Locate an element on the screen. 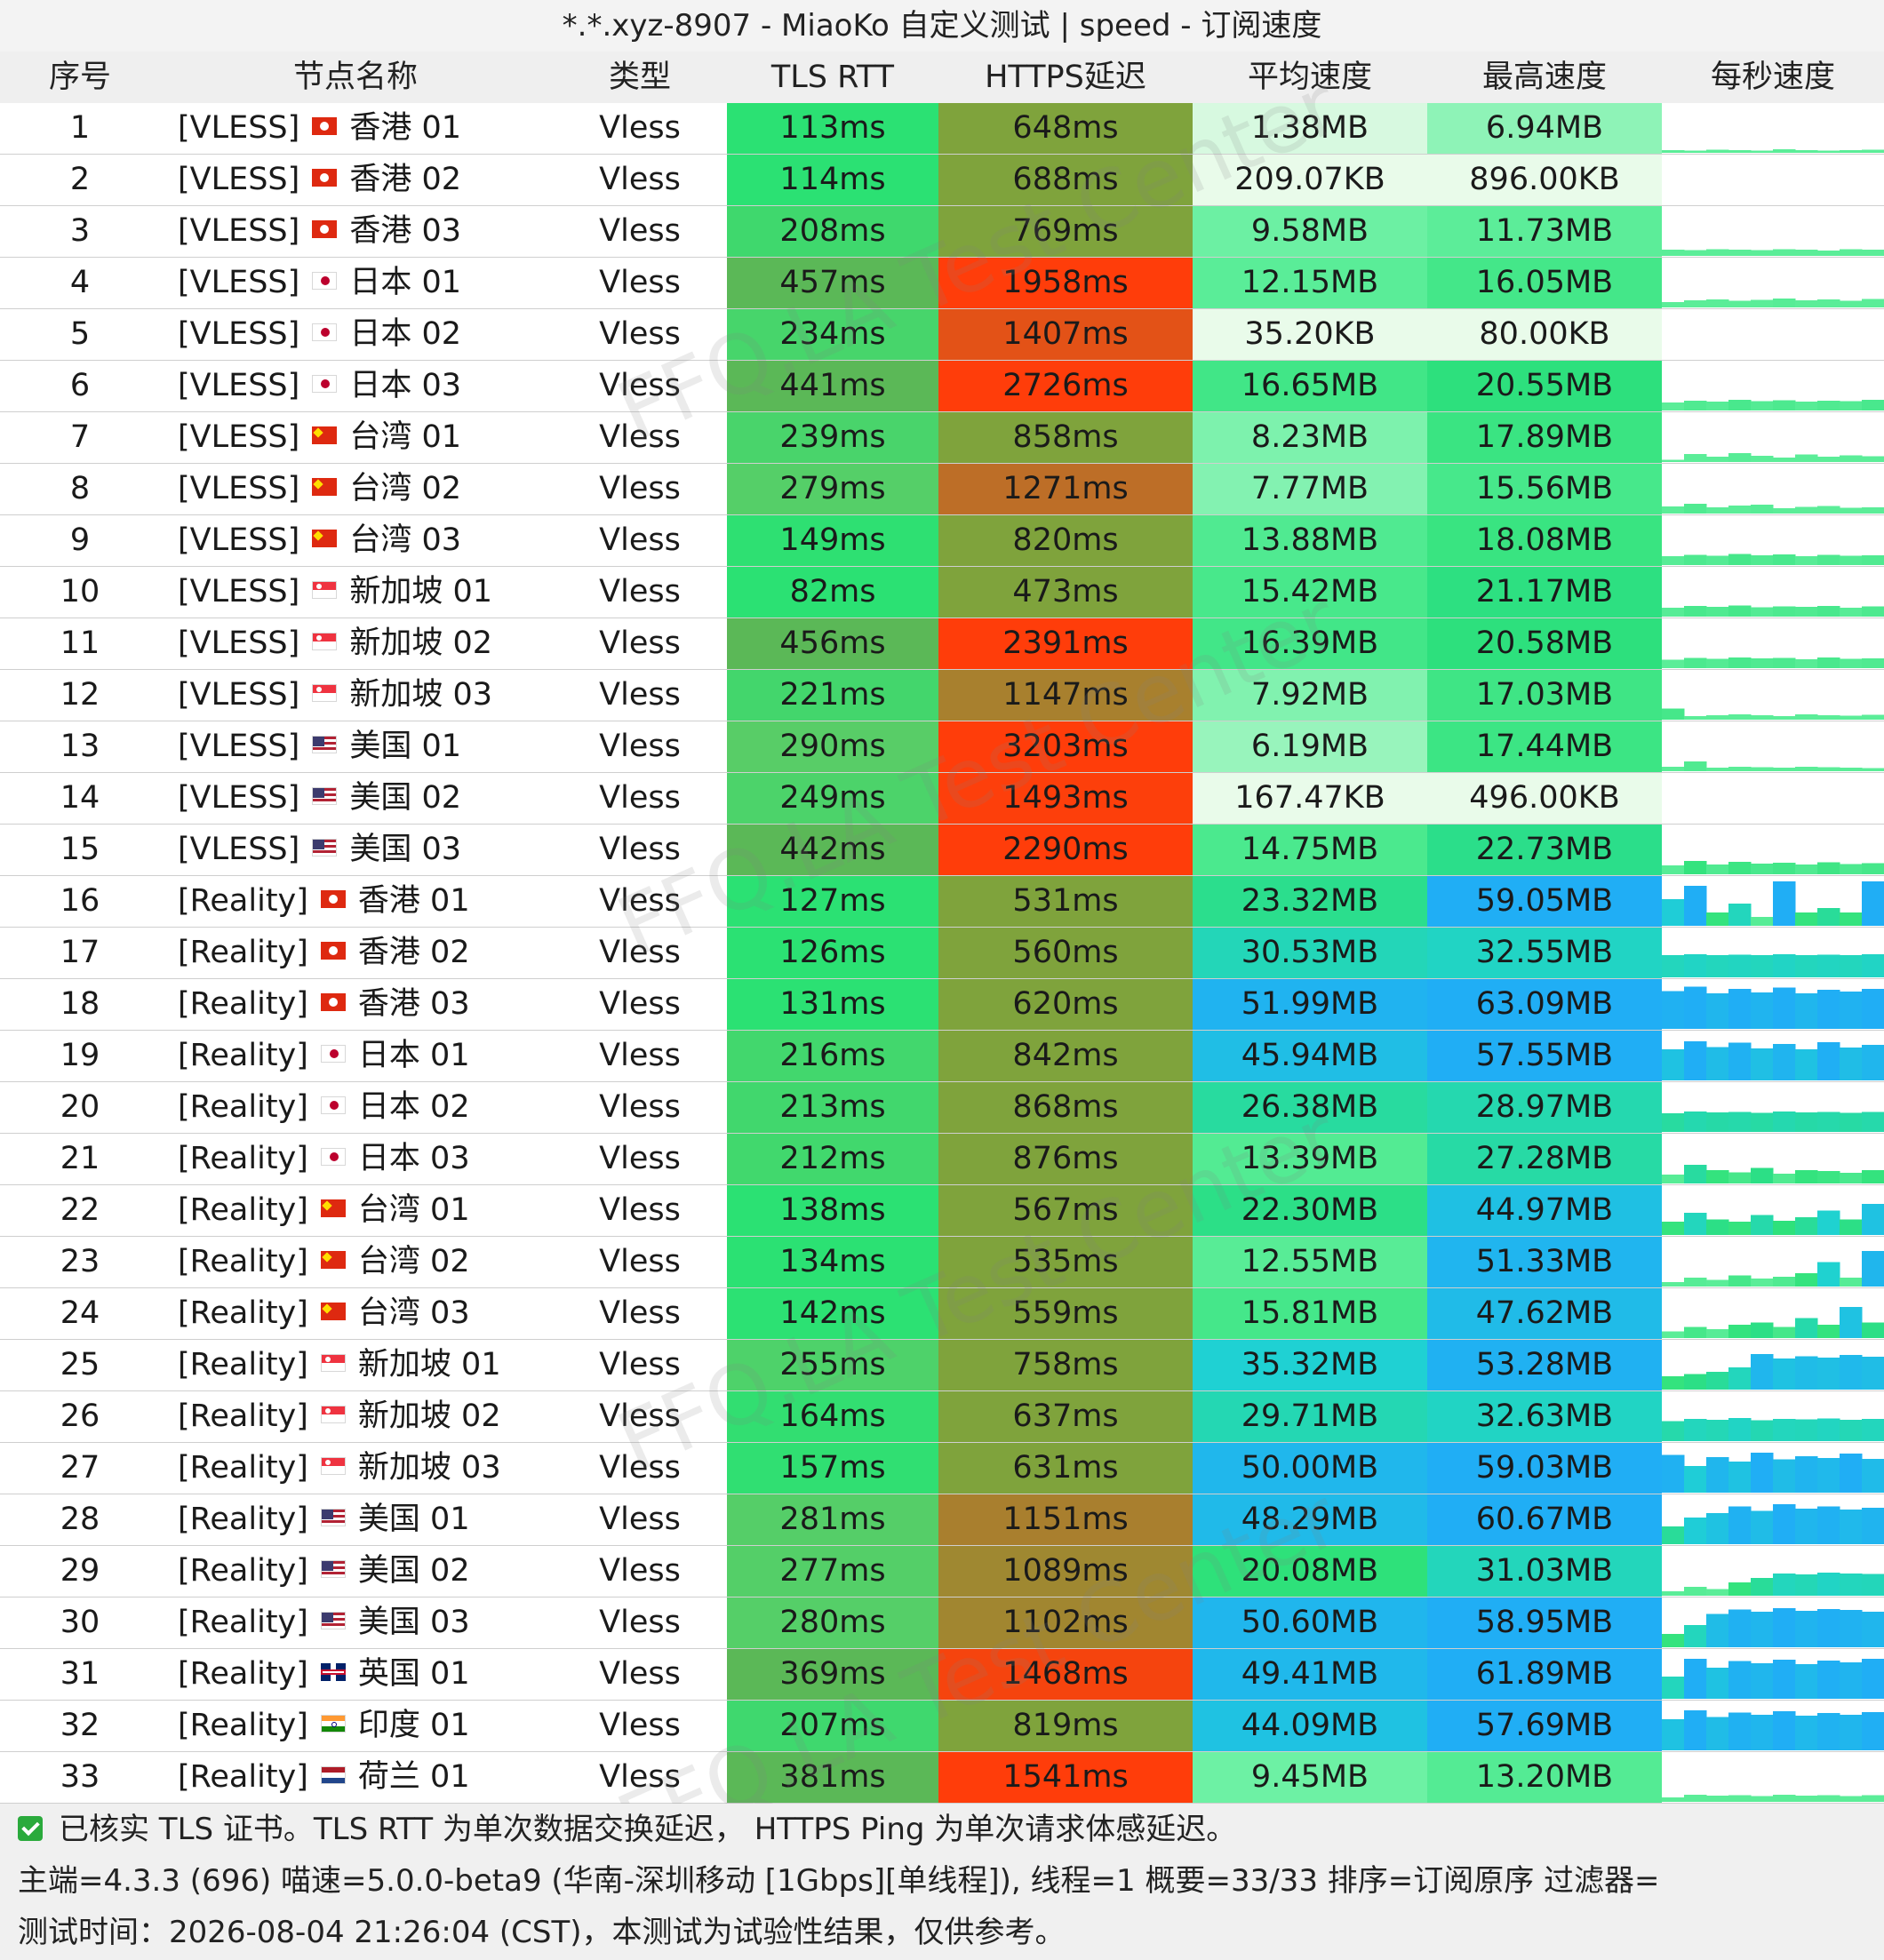 The image size is (1884, 1960). row-index: 3 is located at coordinates (80, 231).